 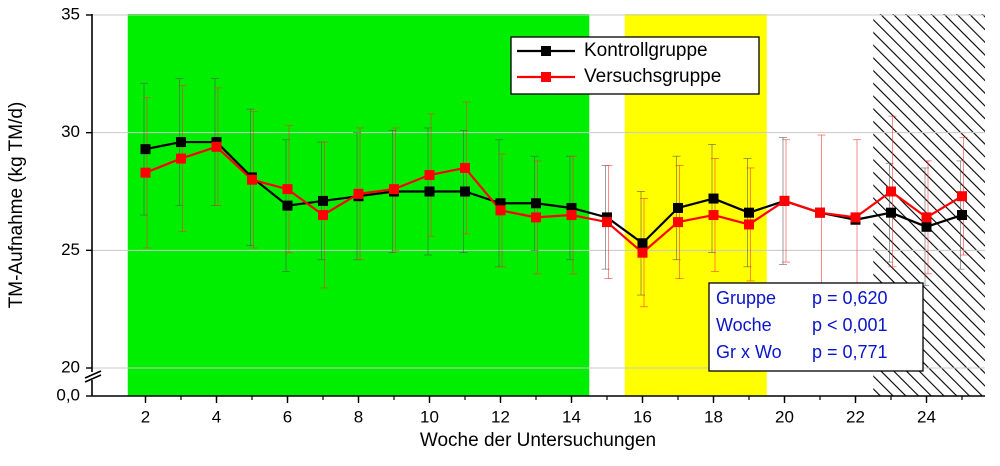 I want to click on legend-label-kontrollgruppe: Kontrollgruppe, so click(x=646, y=50).